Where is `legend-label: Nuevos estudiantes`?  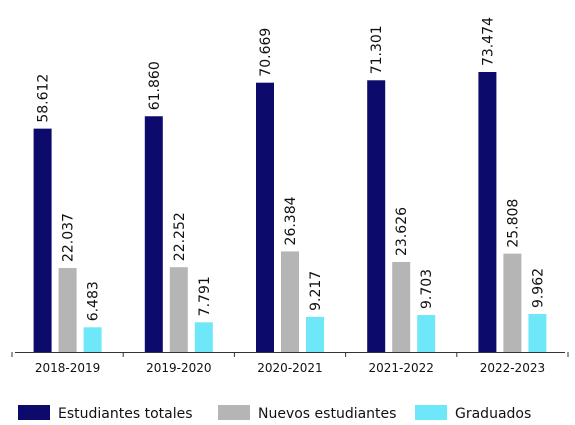 legend-label: Nuevos estudiantes is located at coordinates (327, 414).